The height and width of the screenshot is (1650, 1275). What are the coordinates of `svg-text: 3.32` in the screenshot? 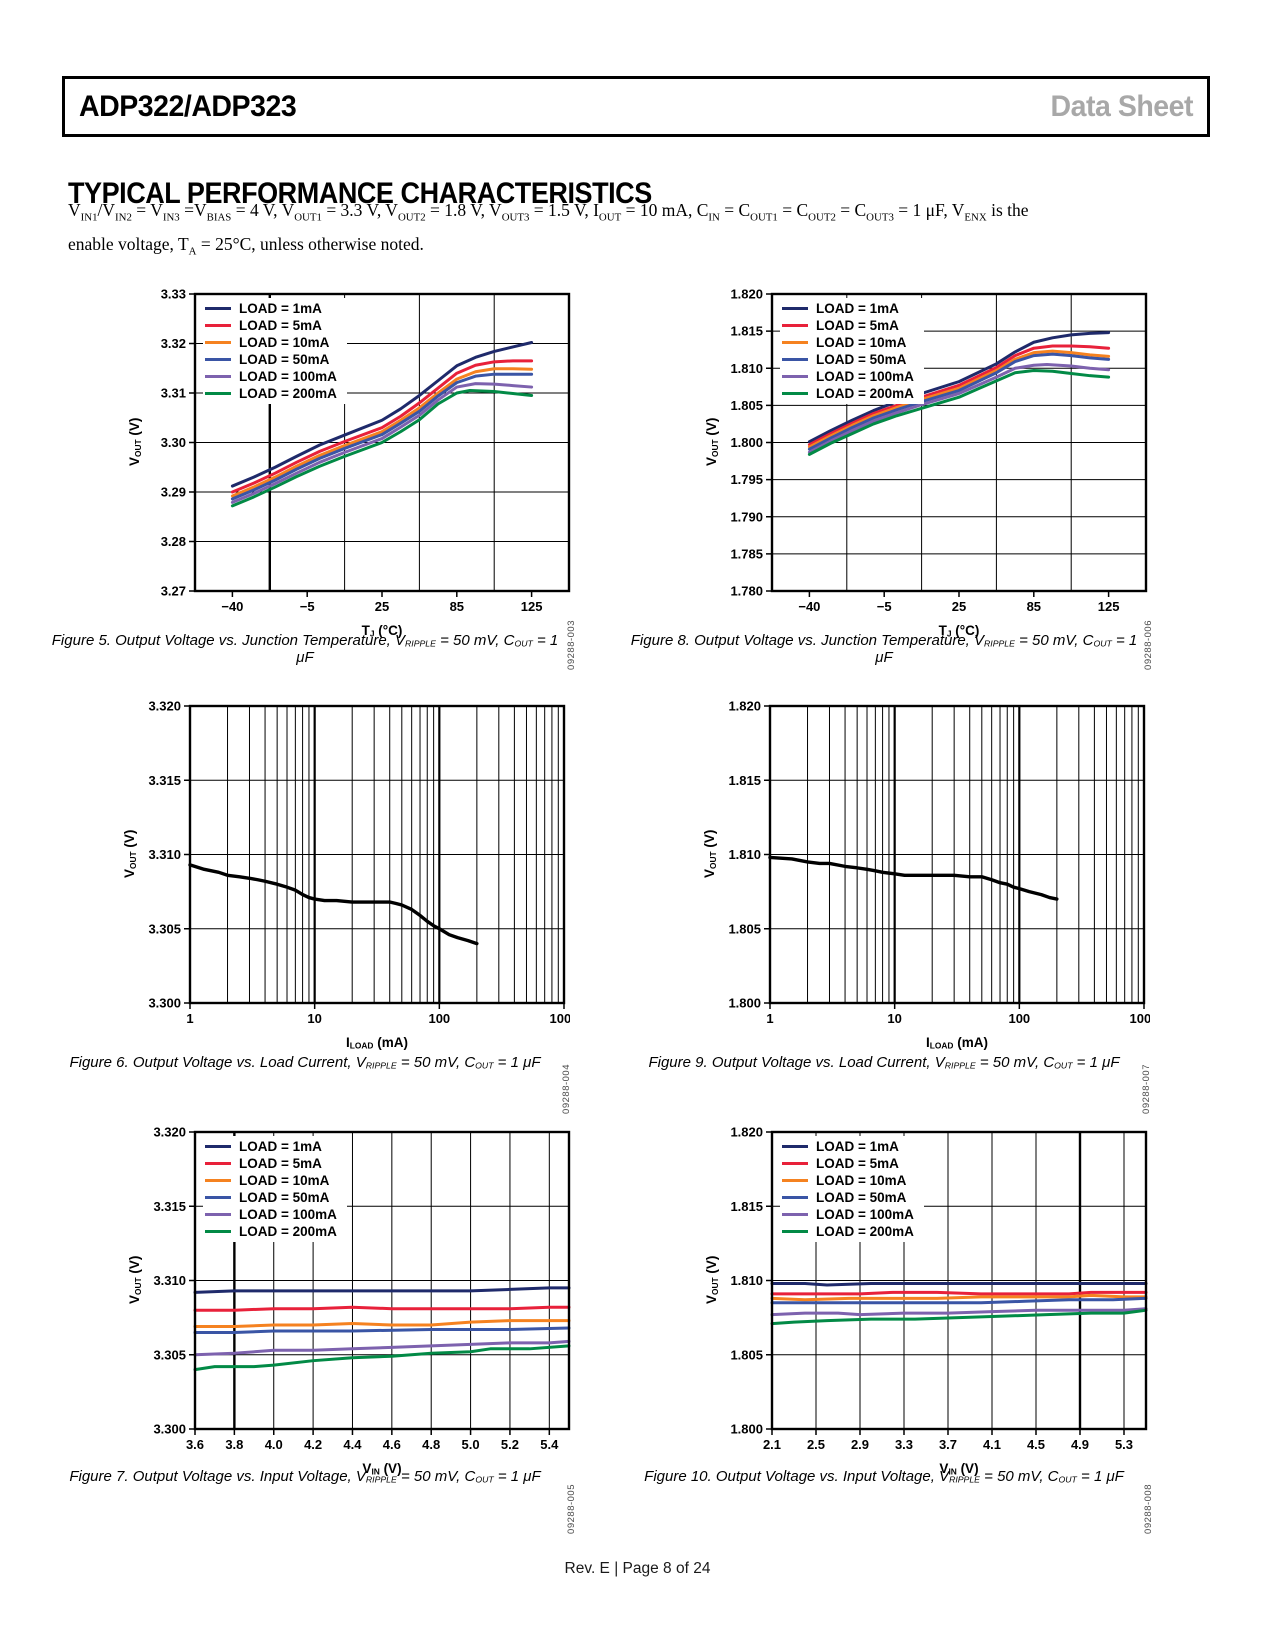 It's located at (173, 343).